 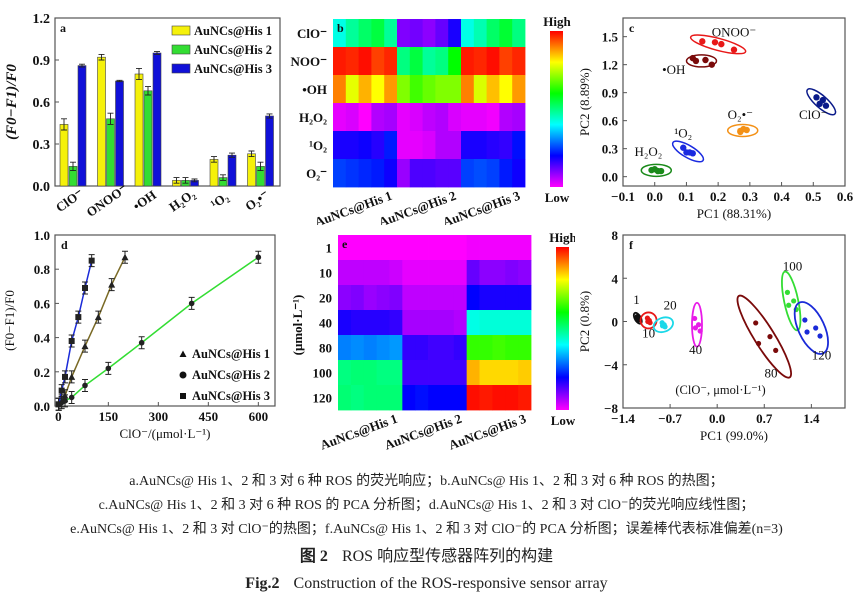 What do you see at coordinates (771, 373) in the screenshot?
I see `group-label: 80` at bounding box center [771, 373].